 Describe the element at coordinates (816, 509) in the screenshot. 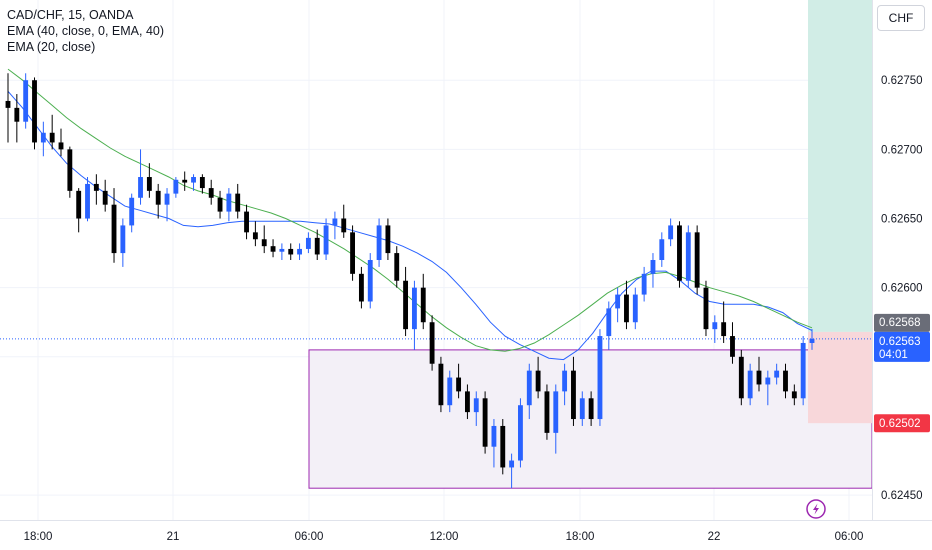

I see `lightning-icon` at that location.